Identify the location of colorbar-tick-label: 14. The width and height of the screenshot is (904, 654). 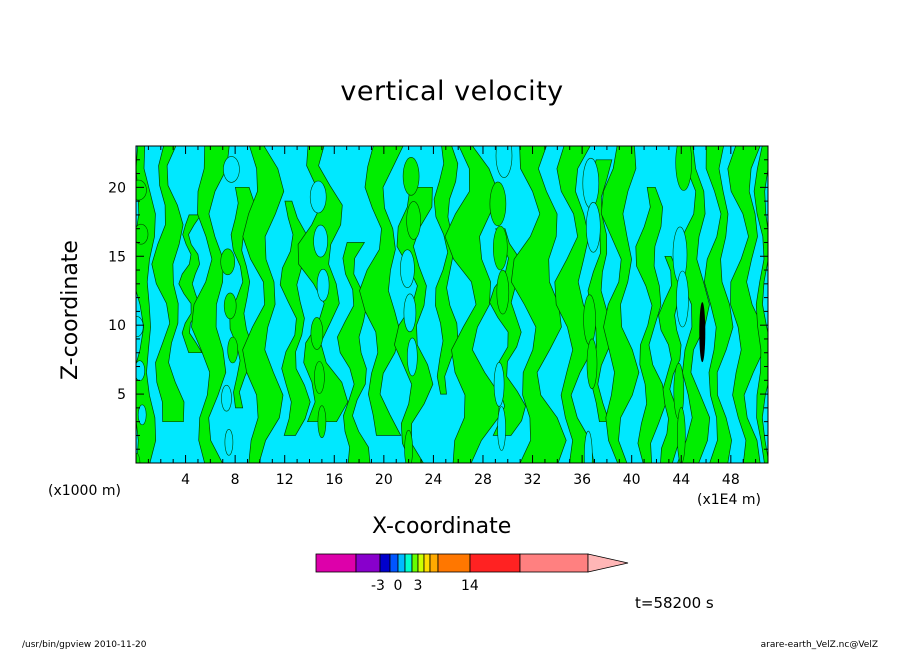
(470, 586).